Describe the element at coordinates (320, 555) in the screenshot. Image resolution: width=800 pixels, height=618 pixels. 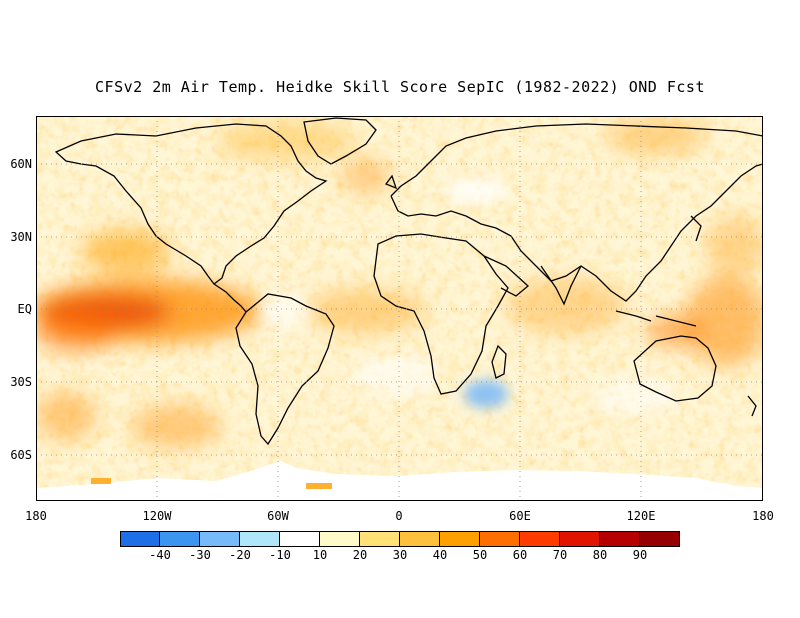
I see `colorbar-tick-label: 10` at that location.